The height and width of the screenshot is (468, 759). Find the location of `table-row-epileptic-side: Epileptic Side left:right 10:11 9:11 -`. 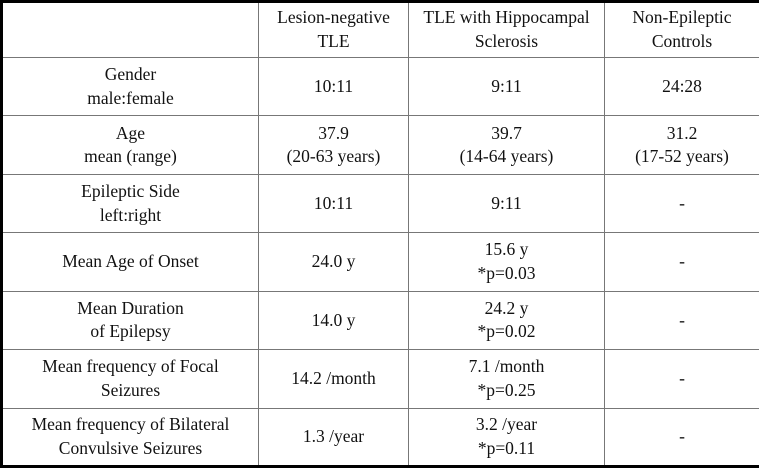

table-row-epileptic-side: Epileptic Side left:right 10:11 9:11 - is located at coordinates (380, 203).